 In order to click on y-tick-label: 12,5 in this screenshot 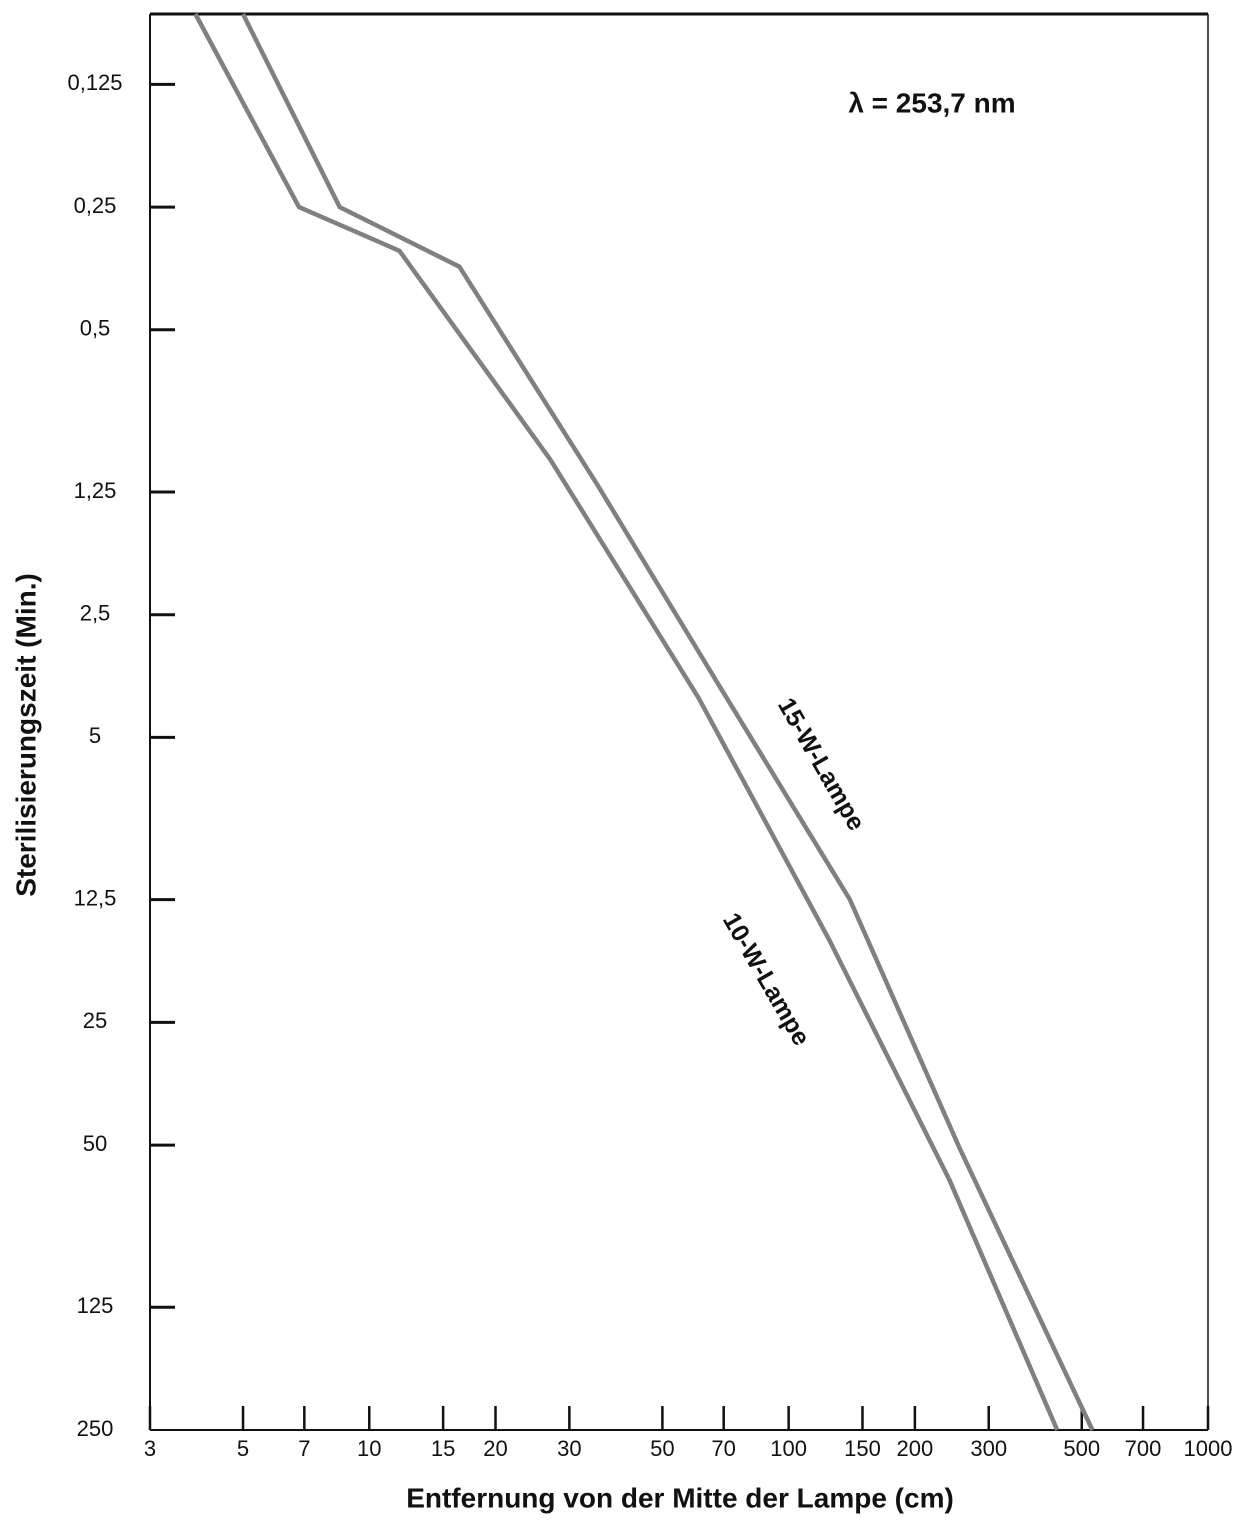, I will do `click(95, 897)`.